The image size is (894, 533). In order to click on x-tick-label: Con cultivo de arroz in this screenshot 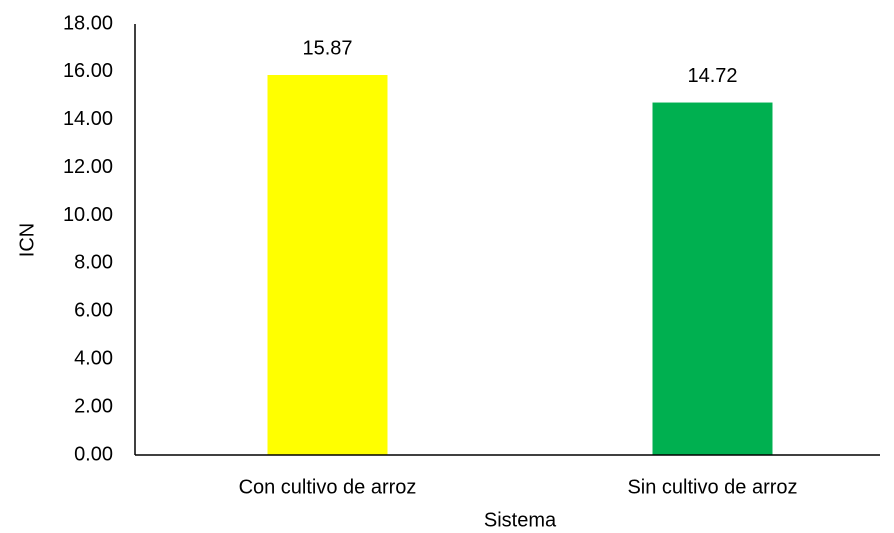, I will do `click(328, 487)`.